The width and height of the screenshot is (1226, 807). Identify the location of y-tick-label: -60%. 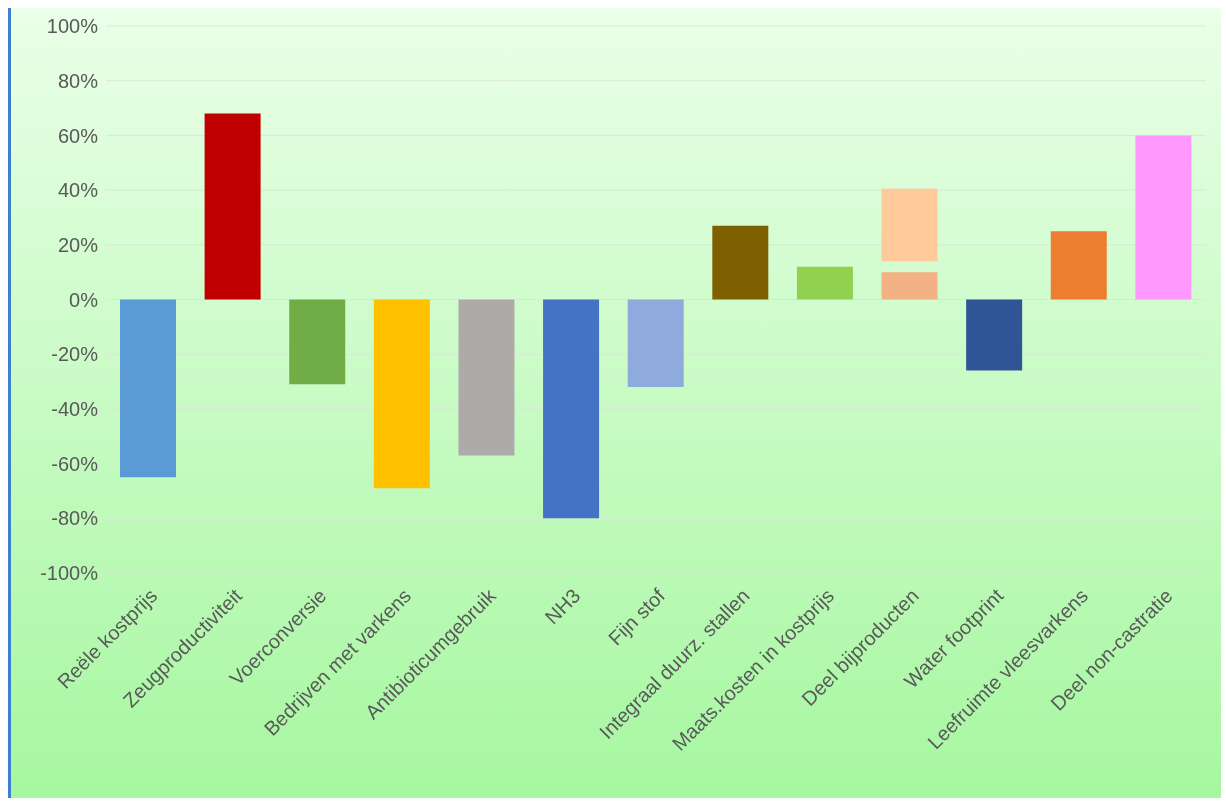
(75, 463).